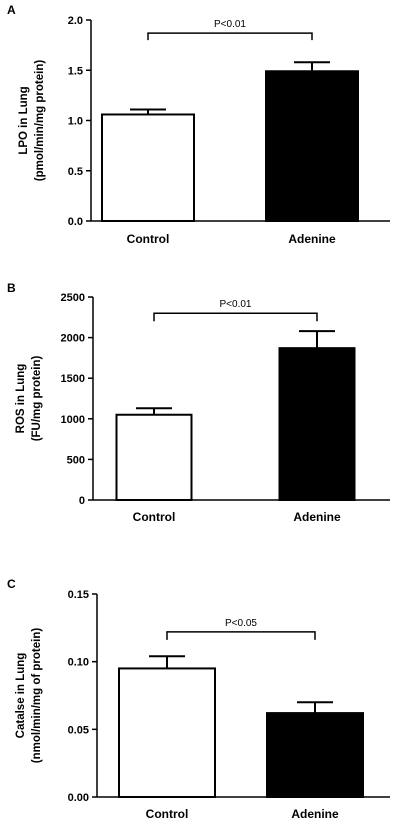 The image size is (403, 823). Describe the element at coordinates (32, 121) in the screenshot. I see `y-axis-label: LPO in Lung (pmol/min/mg protein)` at that location.